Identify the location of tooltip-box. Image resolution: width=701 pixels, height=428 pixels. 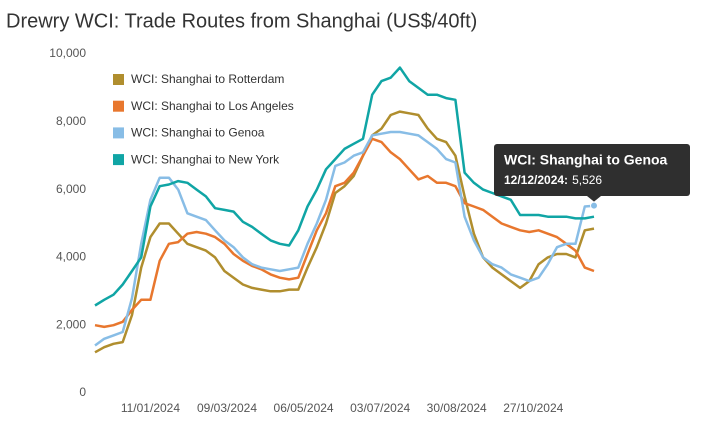
(592, 170).